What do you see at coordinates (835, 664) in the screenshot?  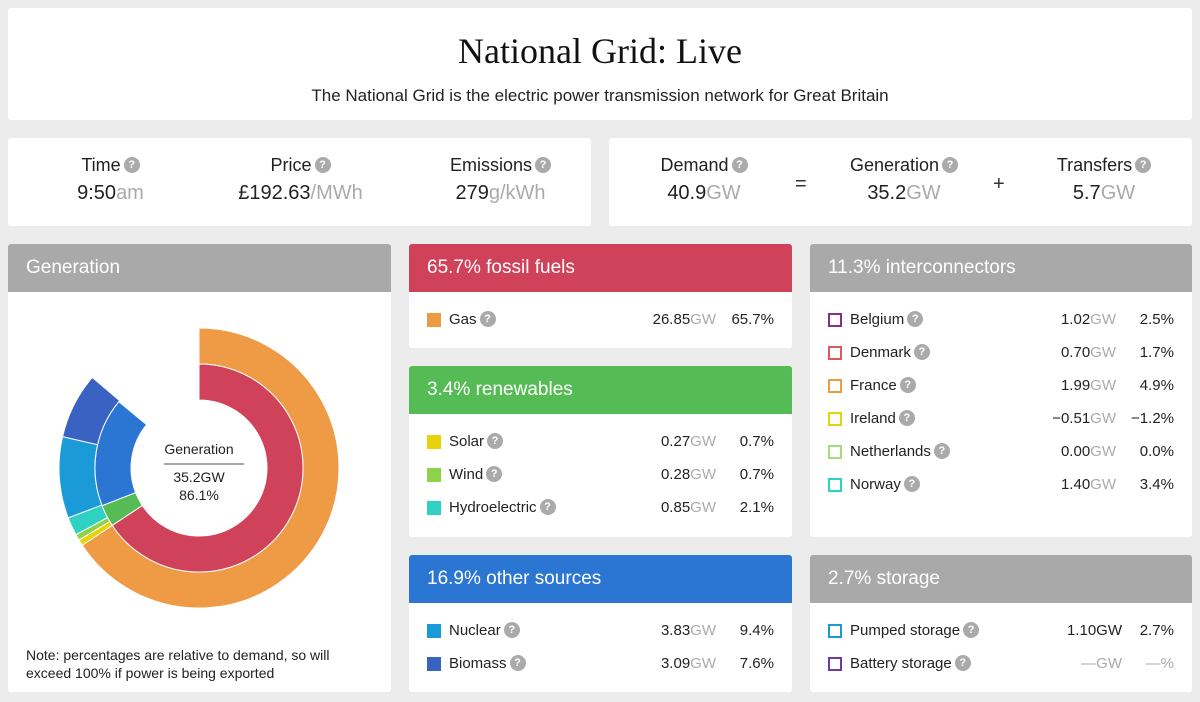 I see `battery-storage-swatch` at bounding box center [835, 664].